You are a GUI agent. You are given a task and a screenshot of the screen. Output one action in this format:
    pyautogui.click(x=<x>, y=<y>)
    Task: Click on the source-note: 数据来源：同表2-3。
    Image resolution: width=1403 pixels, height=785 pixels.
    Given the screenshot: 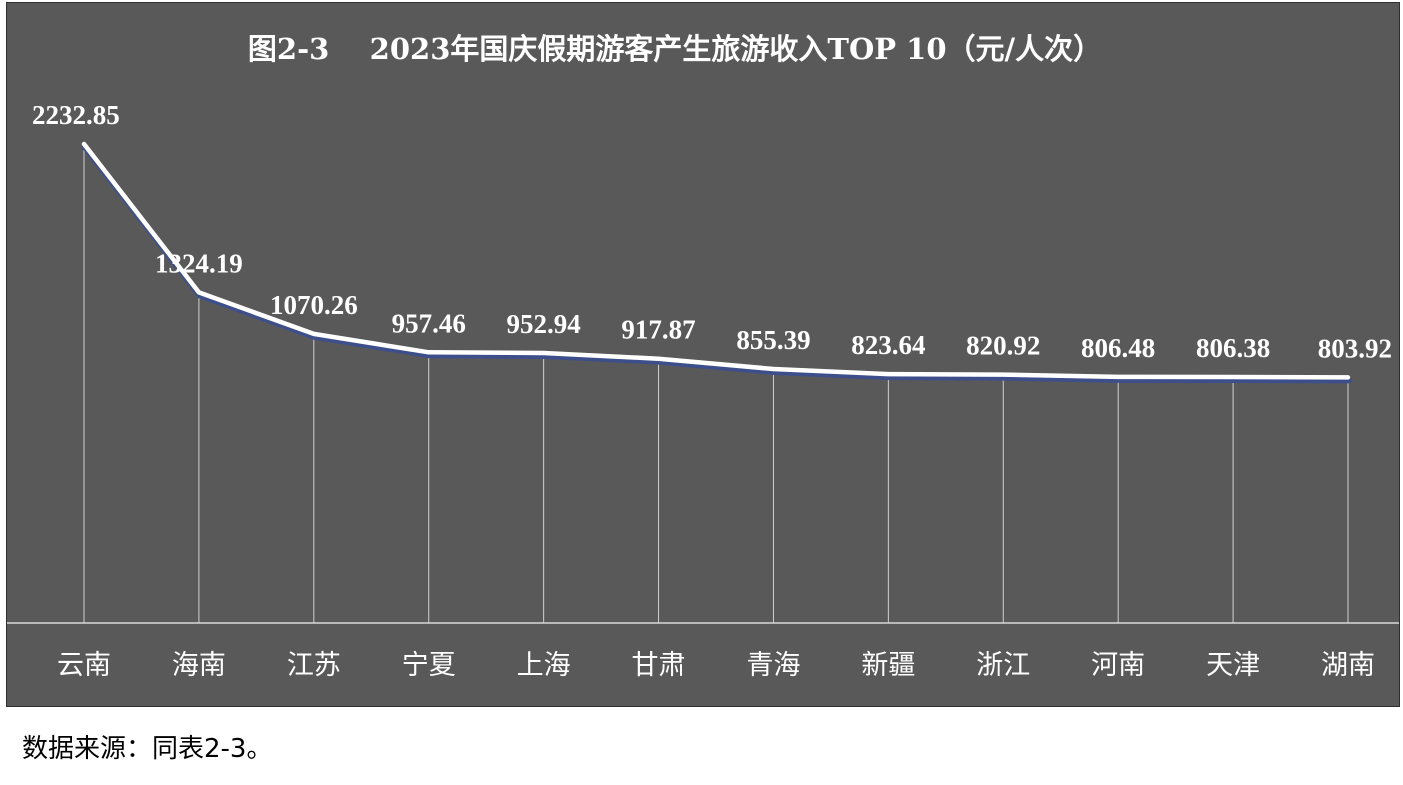 What is the action you would take?
    pyautogui.click(x=147, y=749)
    